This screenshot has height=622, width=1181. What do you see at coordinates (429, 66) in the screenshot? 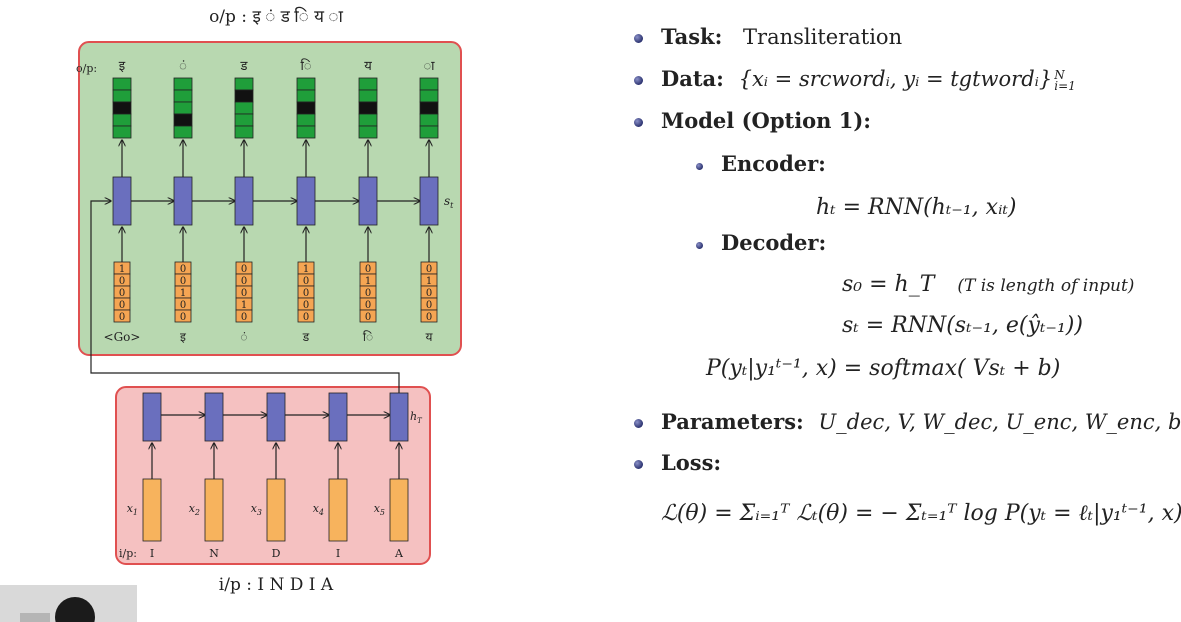
I see `decoder-output-char: ा` at bounding box center [429, 66].